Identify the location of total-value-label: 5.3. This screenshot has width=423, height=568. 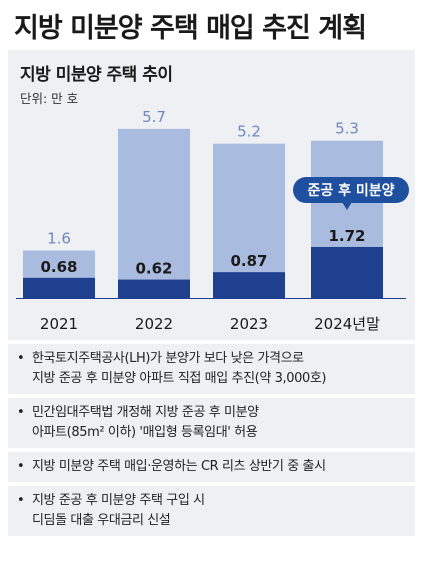
(347, 129).